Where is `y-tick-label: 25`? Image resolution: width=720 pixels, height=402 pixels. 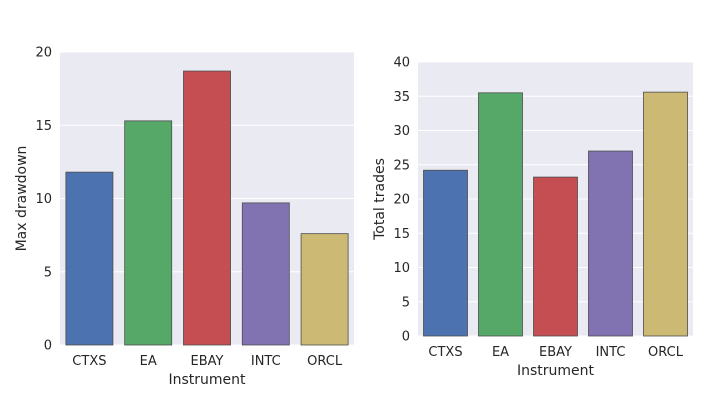 y-tick-label: 25 is located at coordinates (401, 165).